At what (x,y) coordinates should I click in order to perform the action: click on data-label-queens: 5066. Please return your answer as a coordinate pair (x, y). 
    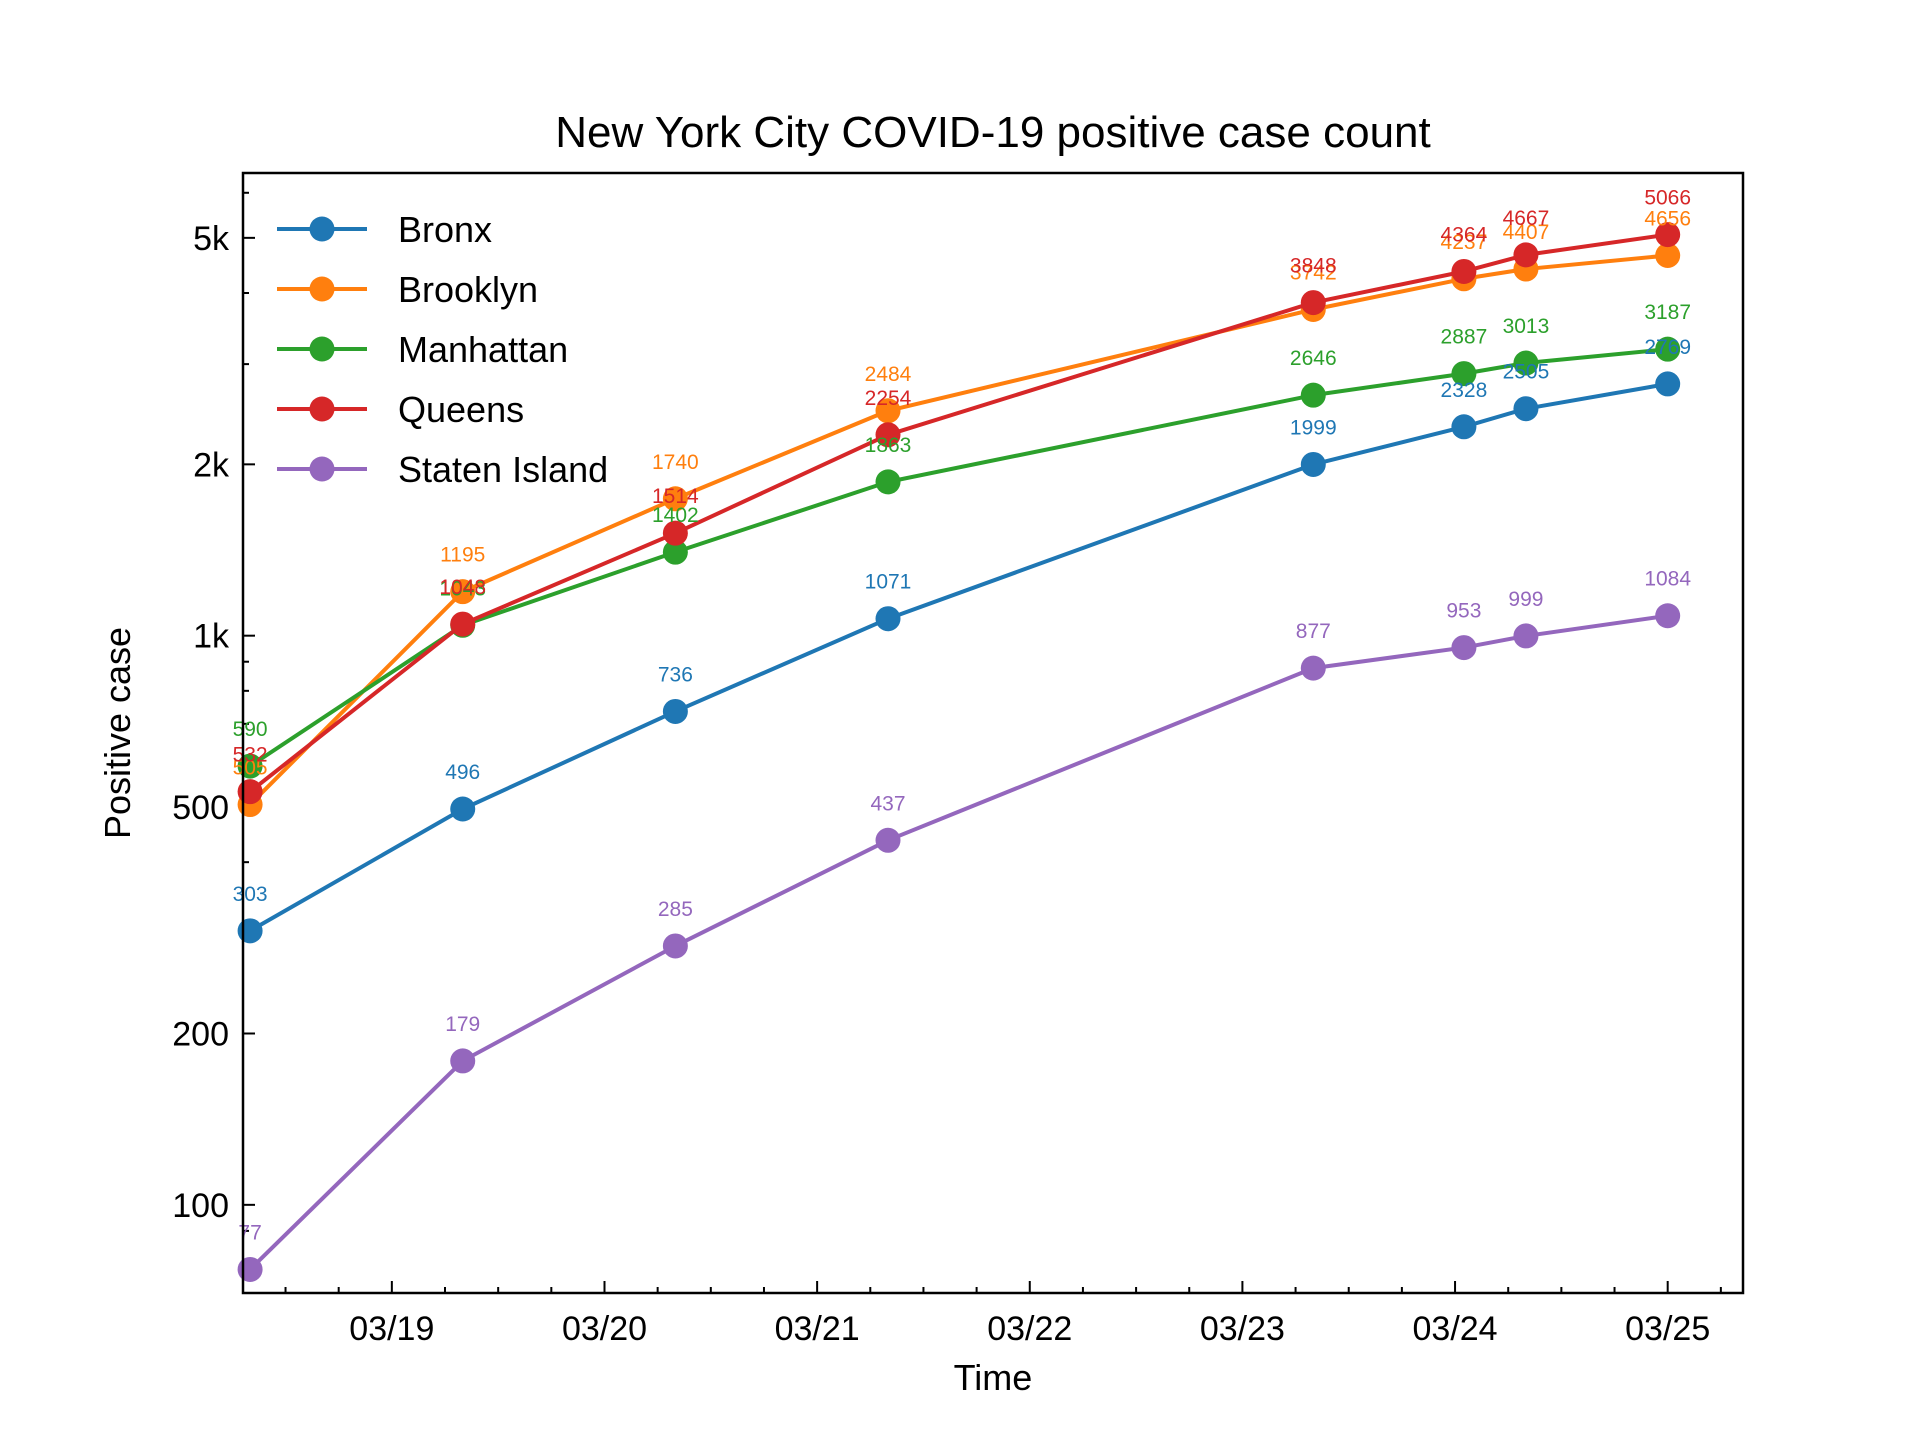
    Looking at the image, I should click on (1667, 198).